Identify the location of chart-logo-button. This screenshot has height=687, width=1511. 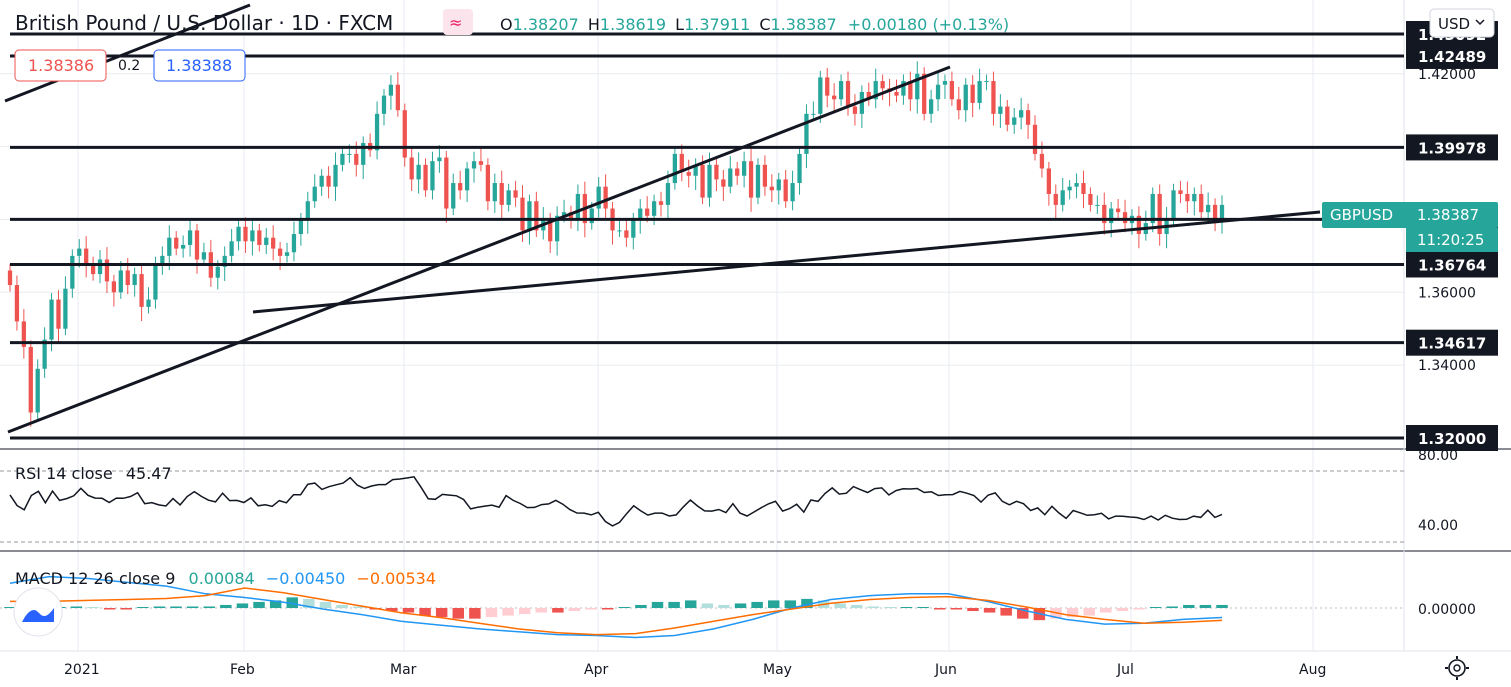
(38, 612).